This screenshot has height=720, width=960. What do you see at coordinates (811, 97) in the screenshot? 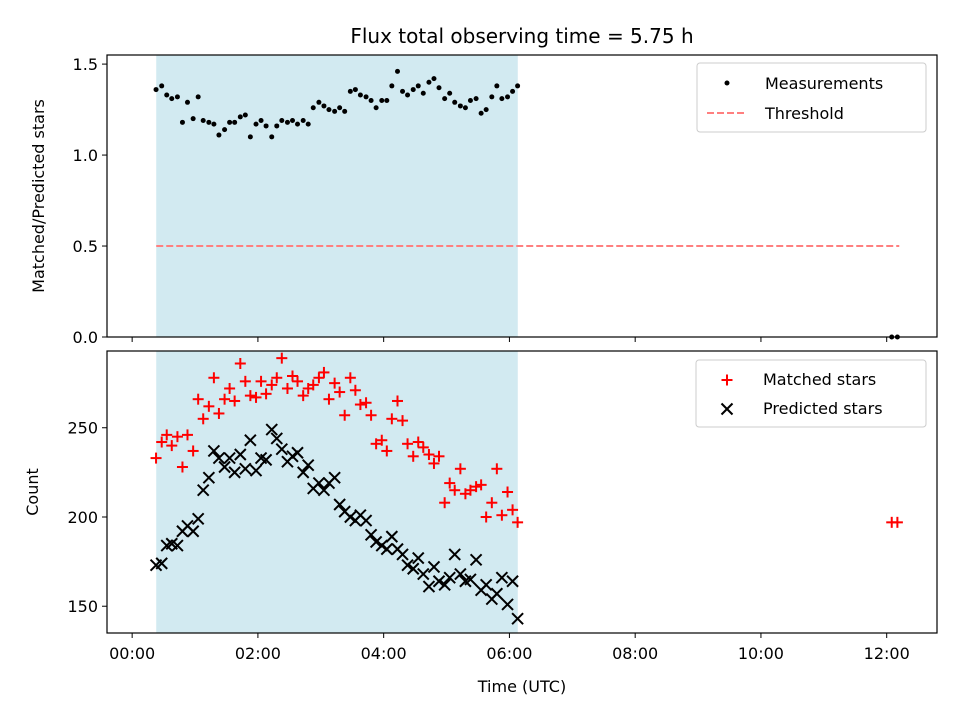
I see `top-legend-box` at bounding box center [811, 97].